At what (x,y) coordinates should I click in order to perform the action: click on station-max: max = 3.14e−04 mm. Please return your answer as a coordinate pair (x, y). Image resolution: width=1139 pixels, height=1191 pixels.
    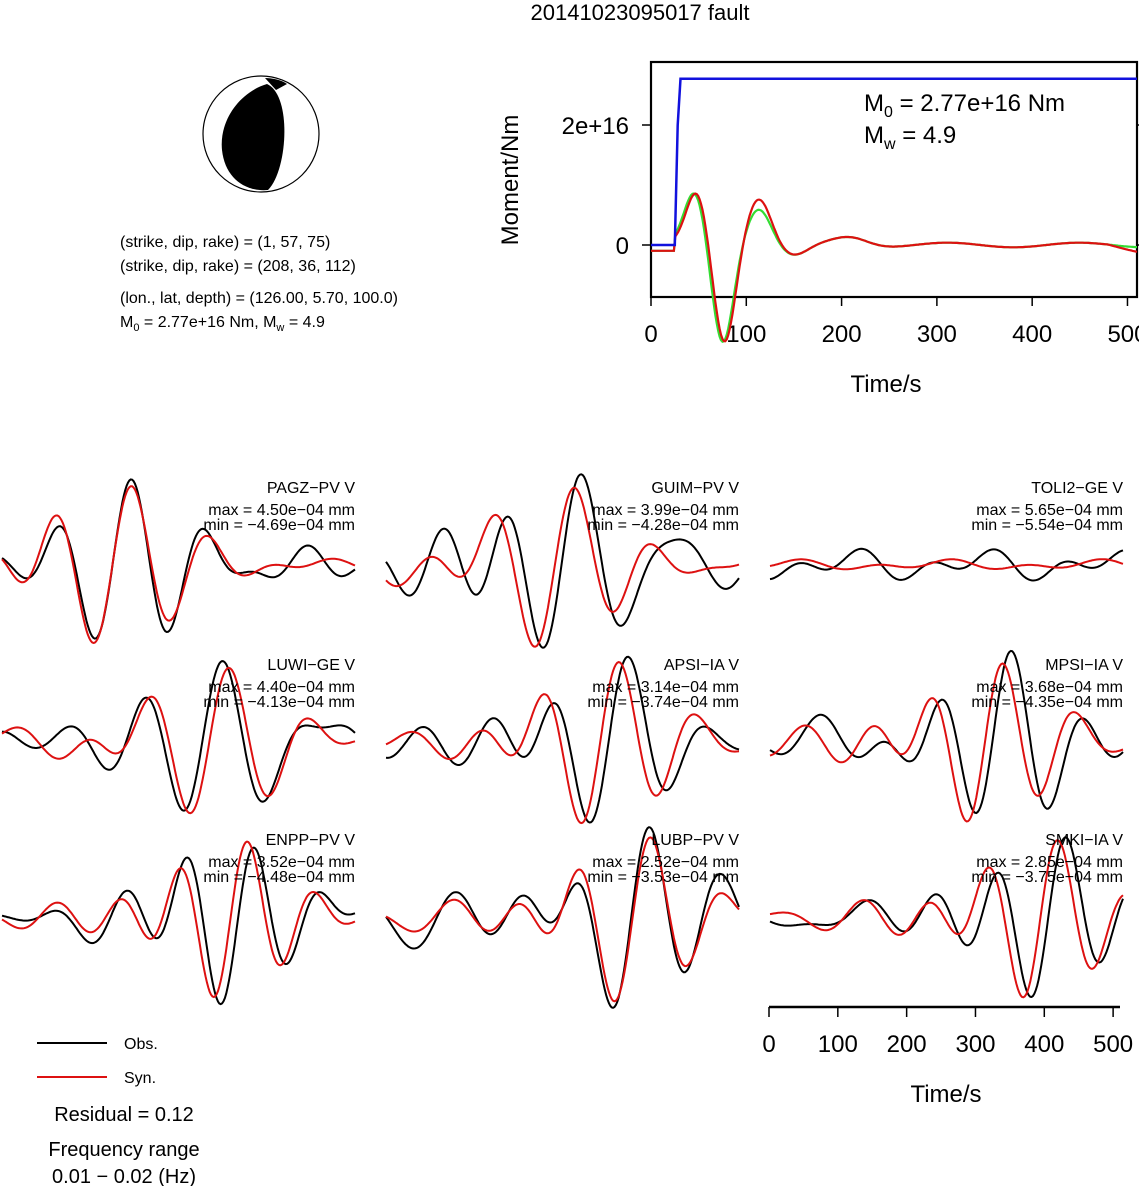
    Looking at the image, I should click on (665, 687).